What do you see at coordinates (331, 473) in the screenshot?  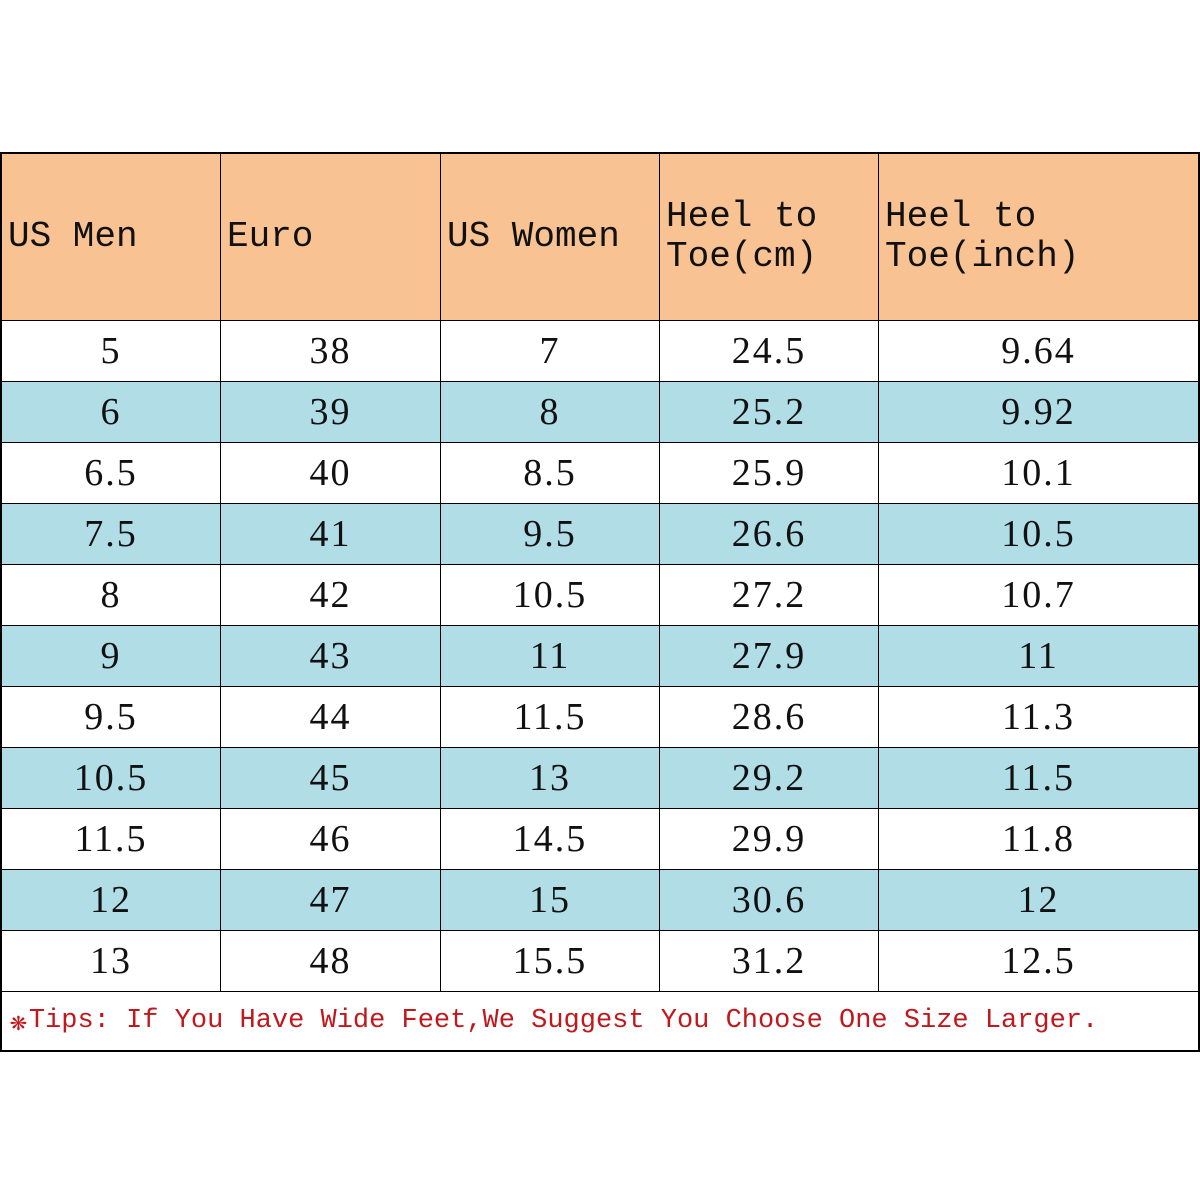 I see `table-cell: 40` at bounding box center [331, 473].